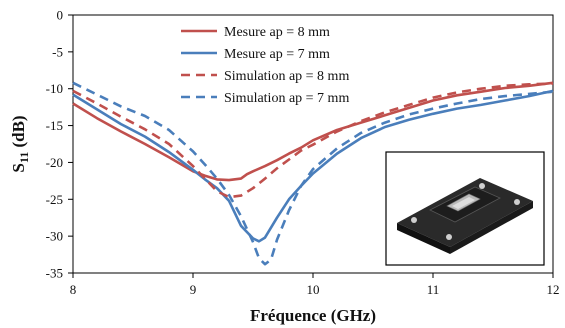 The height and width of the screenshot is (328, 565). I want to click on y-tick-label: -35, so click(54, 273).